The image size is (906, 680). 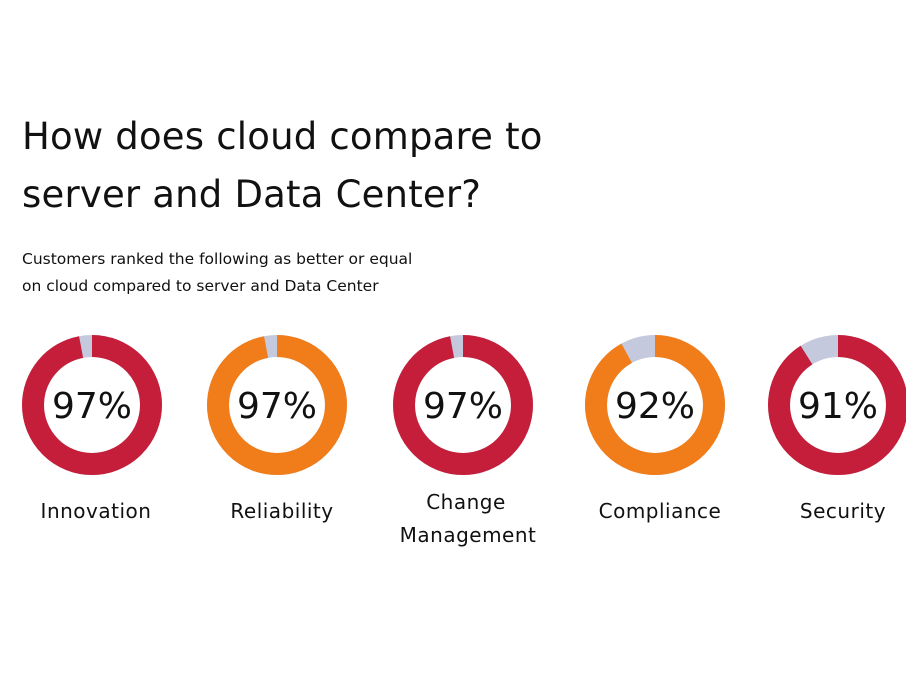 What do you see at coordinates (466, 502) in the screenshot?
I see `donut-category-label: Change` at bounding box center [466, 502].